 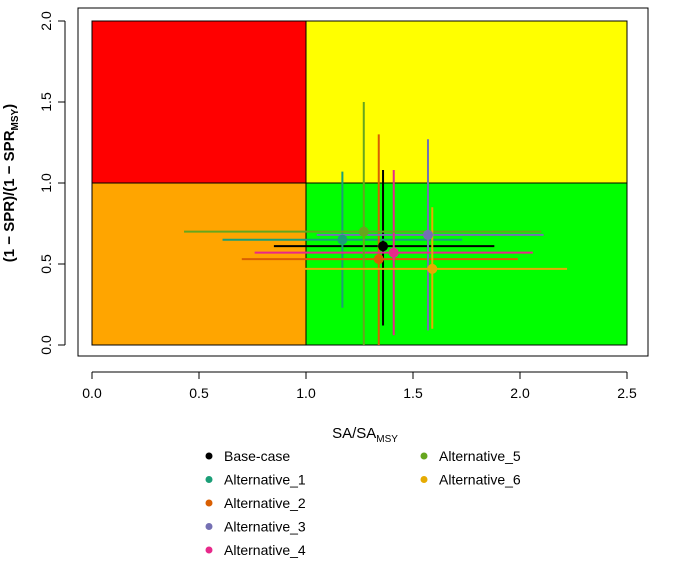 I want to click on y-axis-label-main: (1 − SPR)/(1 − SPR, so click(x=9, y=196).